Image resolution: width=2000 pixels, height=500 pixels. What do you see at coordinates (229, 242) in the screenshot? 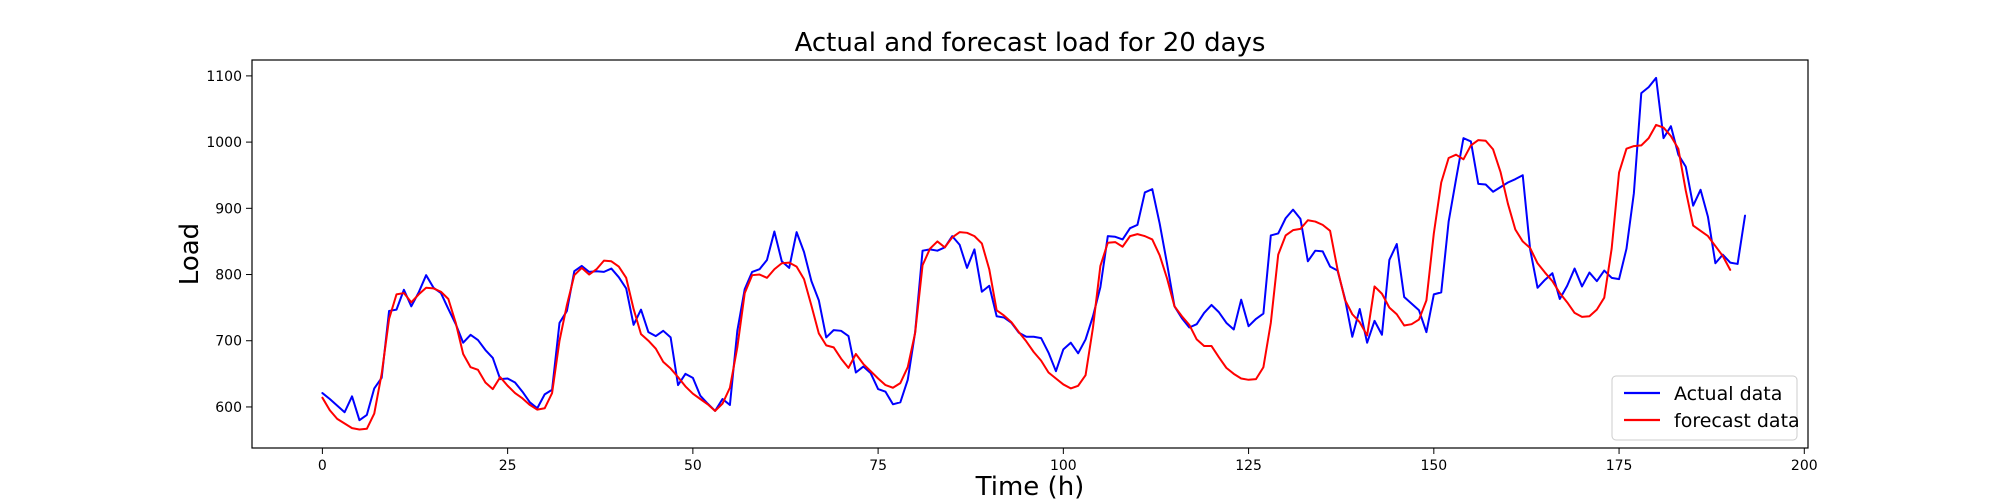
I see `y-axis: 600 700 800 900 1000 1100` at bounding box center [229, 242].